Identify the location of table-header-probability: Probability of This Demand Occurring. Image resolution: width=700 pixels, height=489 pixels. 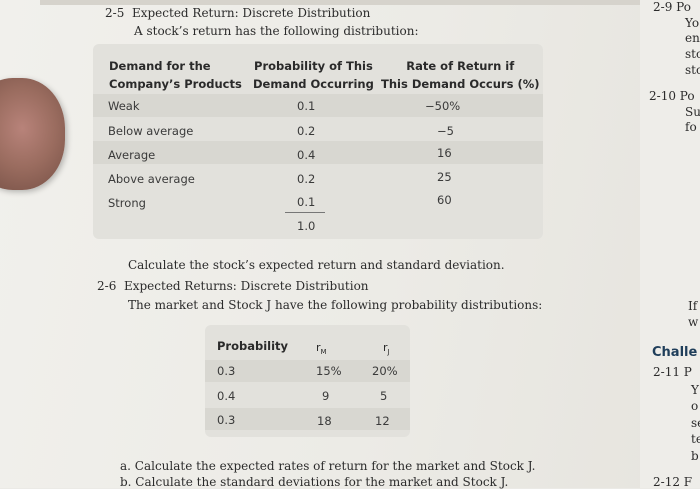
(313, 75).